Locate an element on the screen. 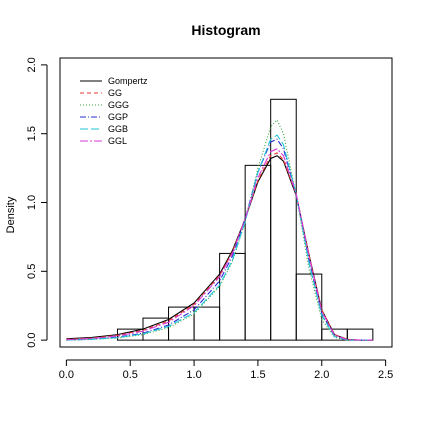  legend-label-ggp: GGP is located at coordinates (118, 117).